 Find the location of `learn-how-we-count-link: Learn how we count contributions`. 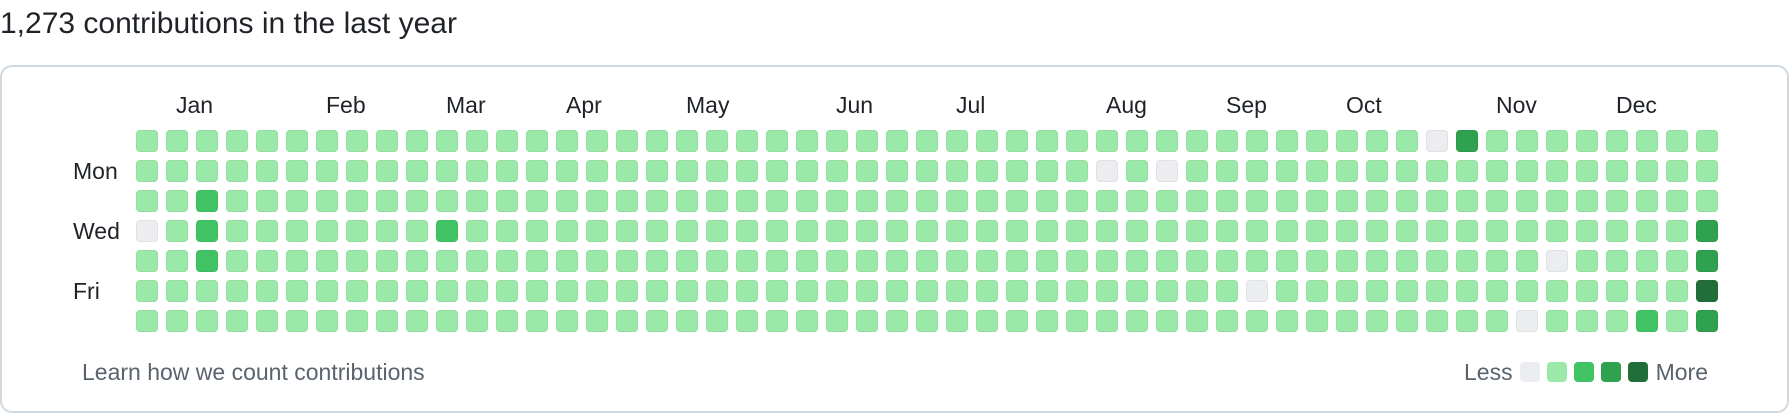

learn-how-we-count-link: Learn how we count contributions is located at coordinates (253, 372).